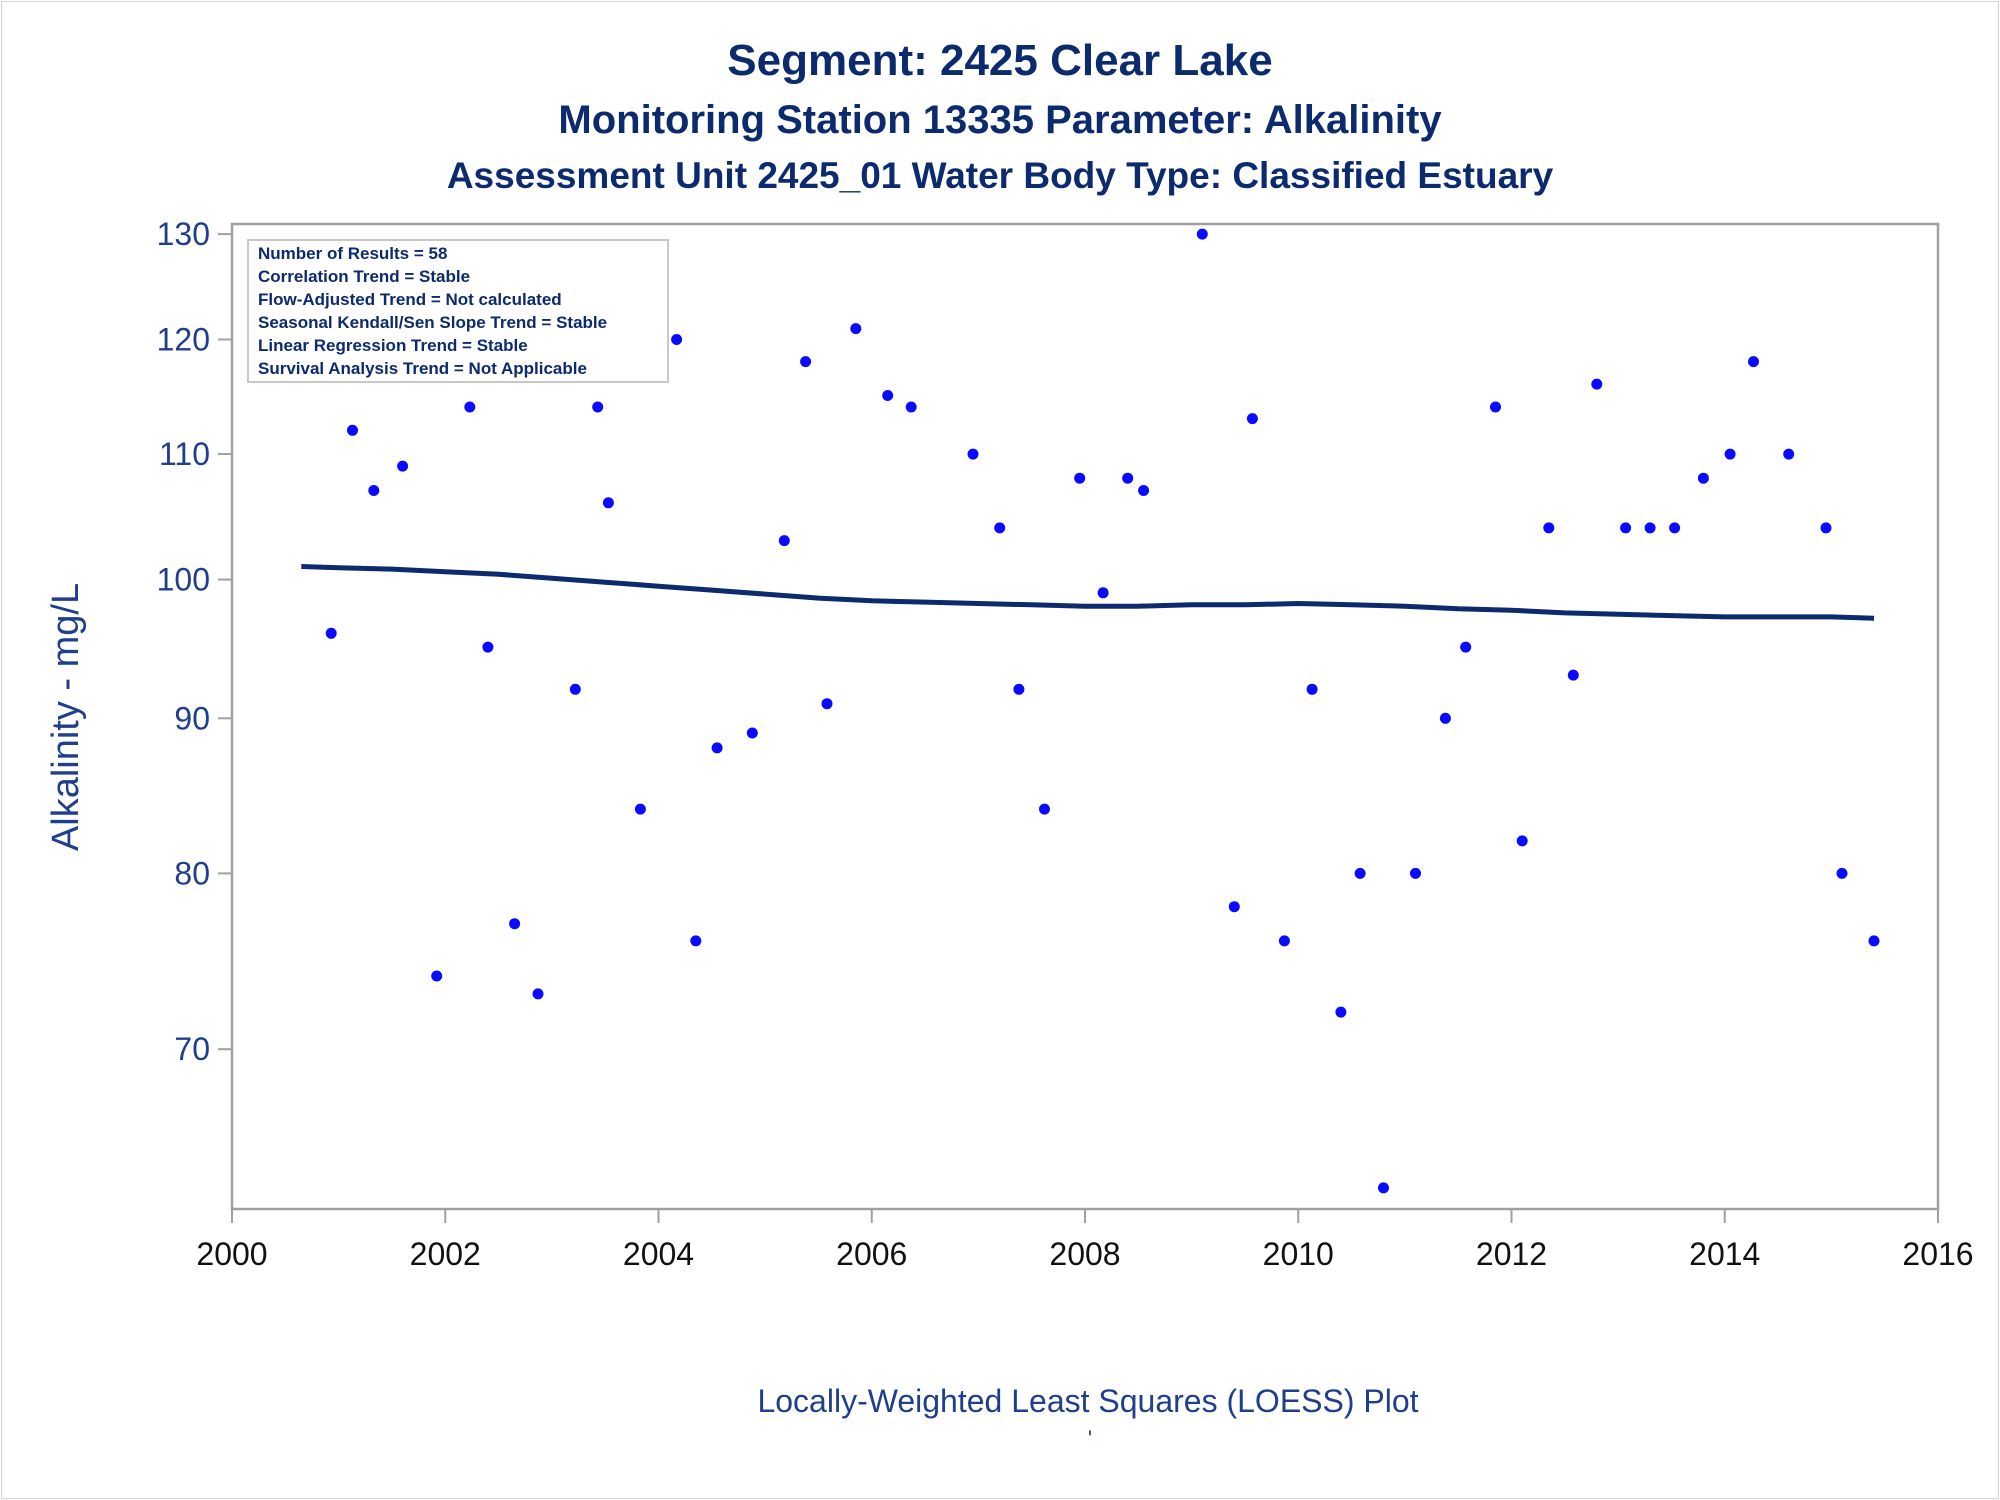 This screenshot has width=2000, height=1500. I want to click on y-axis-title: Alkalinity - mg/L, so click(66, 717).